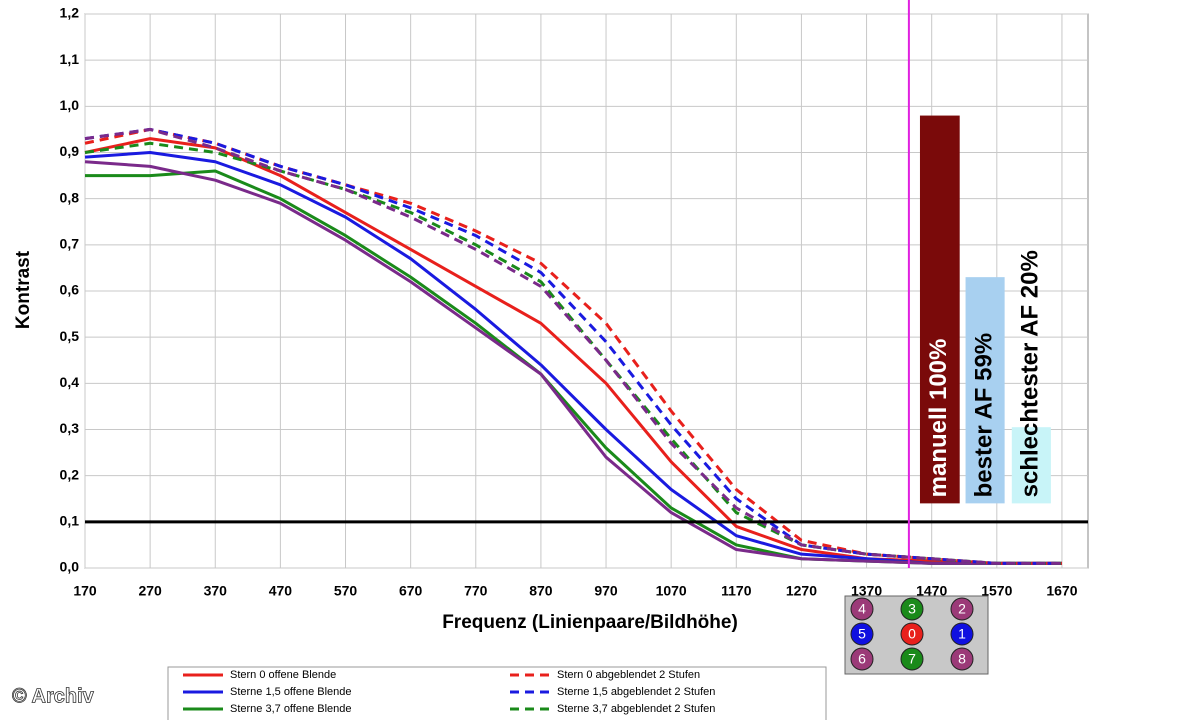 The height and width of the screenshot is (720, 1200). I want to click on x-tick-label: 370, so click(216, 591).